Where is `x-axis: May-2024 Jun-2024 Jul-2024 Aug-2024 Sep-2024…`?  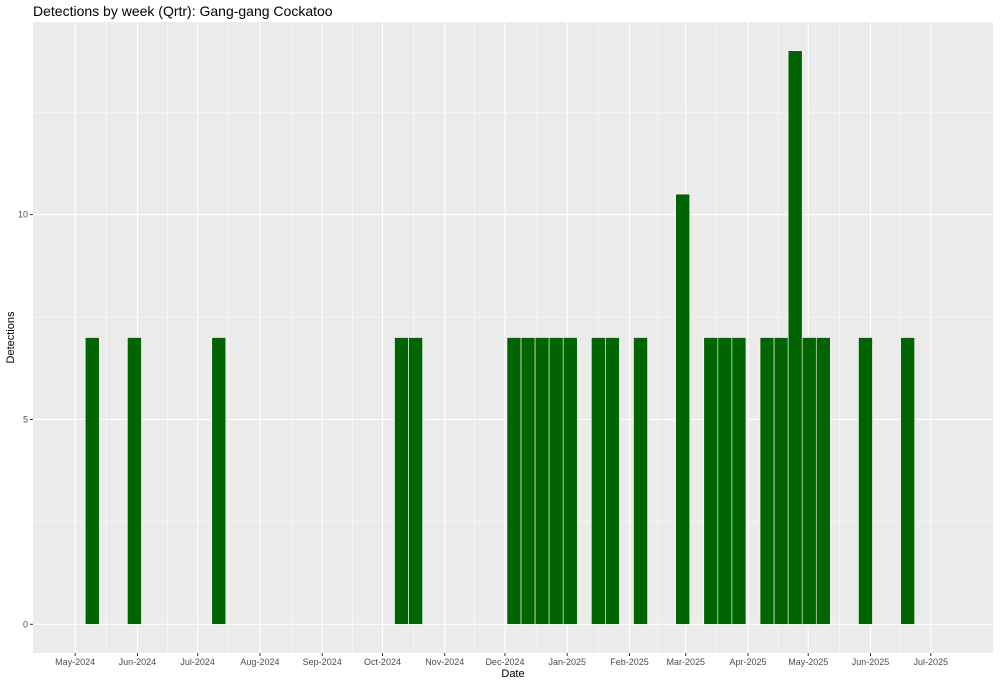
x-axis: May-2024 Jun-2024 Jul-2024 Aug-2024 Sep-2024… is located at coordinates (501, 660).